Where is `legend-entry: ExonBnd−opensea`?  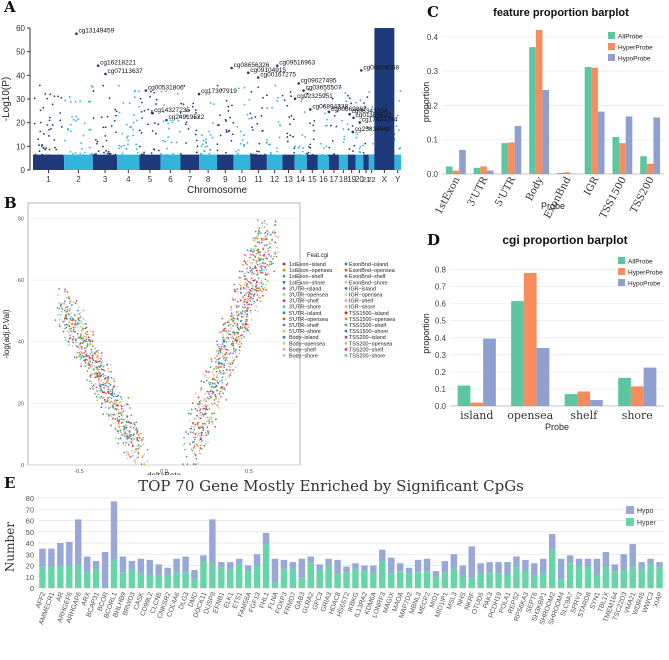 legend-entry: ExonBnd−opensea is located at coordinates (372, 271).